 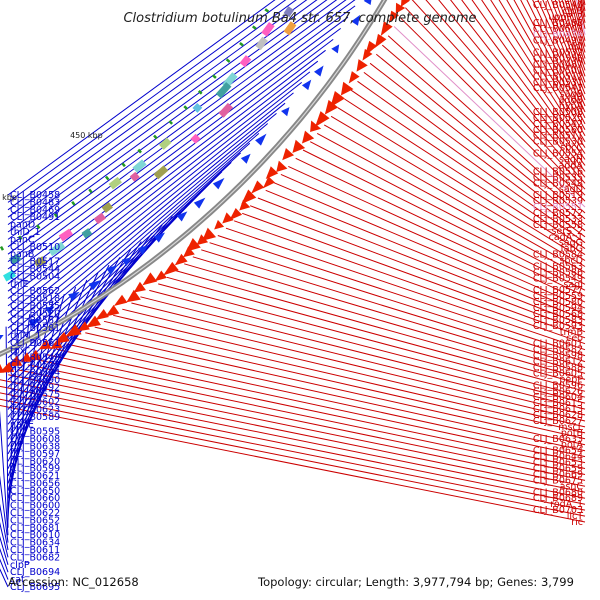 What do you see at coordinates (558, 368) in the screenshot?
I see `gene-label: CLJ_B0588` at bounding box center [558, 368].